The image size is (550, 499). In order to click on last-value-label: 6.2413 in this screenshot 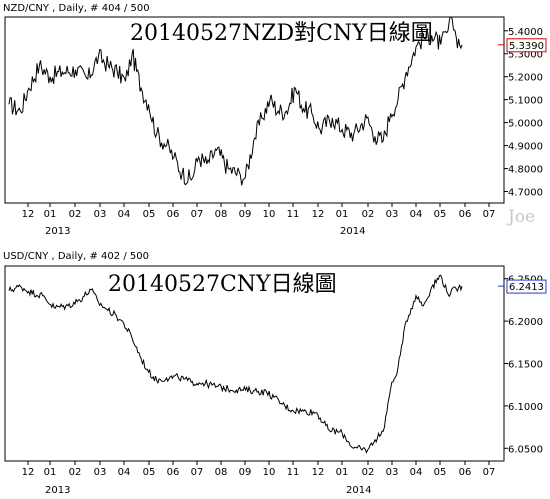, I will do `click(526, 287)`.